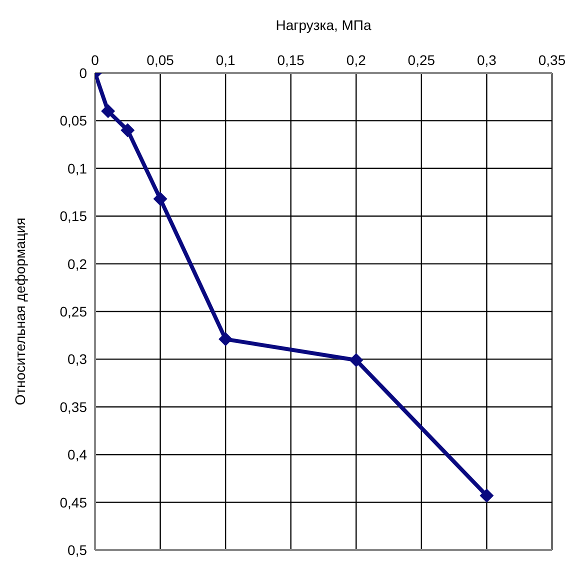 This screenshot has width=587, height=573. What do you see at coordinates (20, 312) in the screenshot?
I see `y-axis-title: Относительная деформация` at bounding box center [20, 312].